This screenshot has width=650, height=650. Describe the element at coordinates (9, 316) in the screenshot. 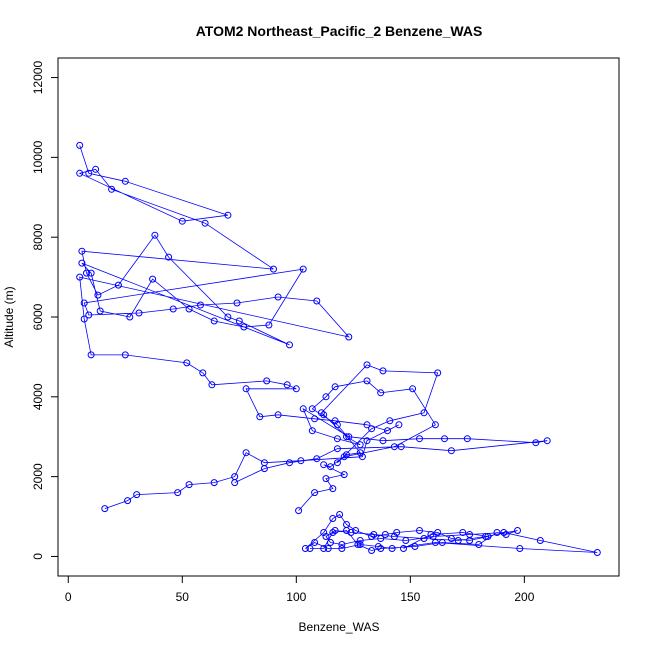

I see `y-axis-label: Altitude (m)` at that location.